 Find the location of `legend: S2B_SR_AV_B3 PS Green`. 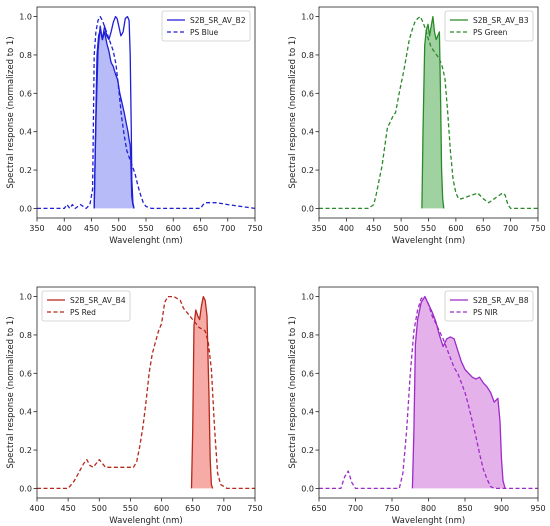

legend: S2B_SR_AV_B3 PS Green is located at coordinates (489, 26).